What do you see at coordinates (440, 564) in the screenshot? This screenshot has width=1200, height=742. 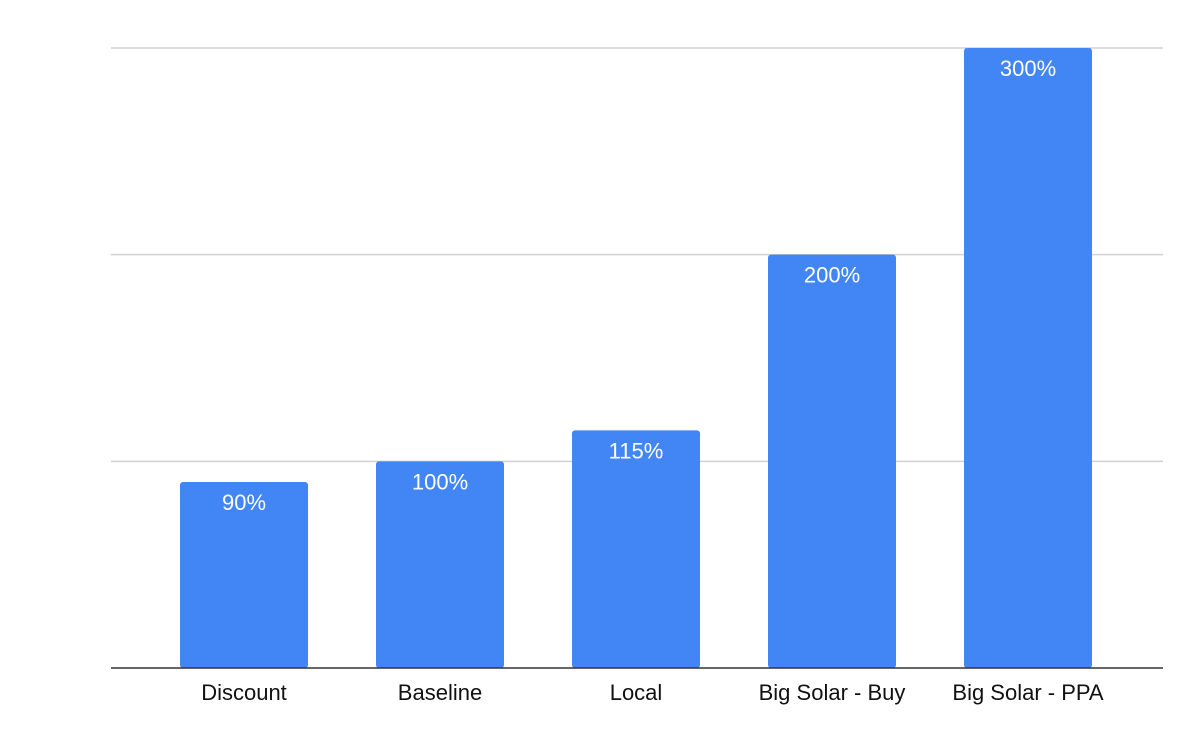 I see `bar-baseline` at bounding box center [440, 564].